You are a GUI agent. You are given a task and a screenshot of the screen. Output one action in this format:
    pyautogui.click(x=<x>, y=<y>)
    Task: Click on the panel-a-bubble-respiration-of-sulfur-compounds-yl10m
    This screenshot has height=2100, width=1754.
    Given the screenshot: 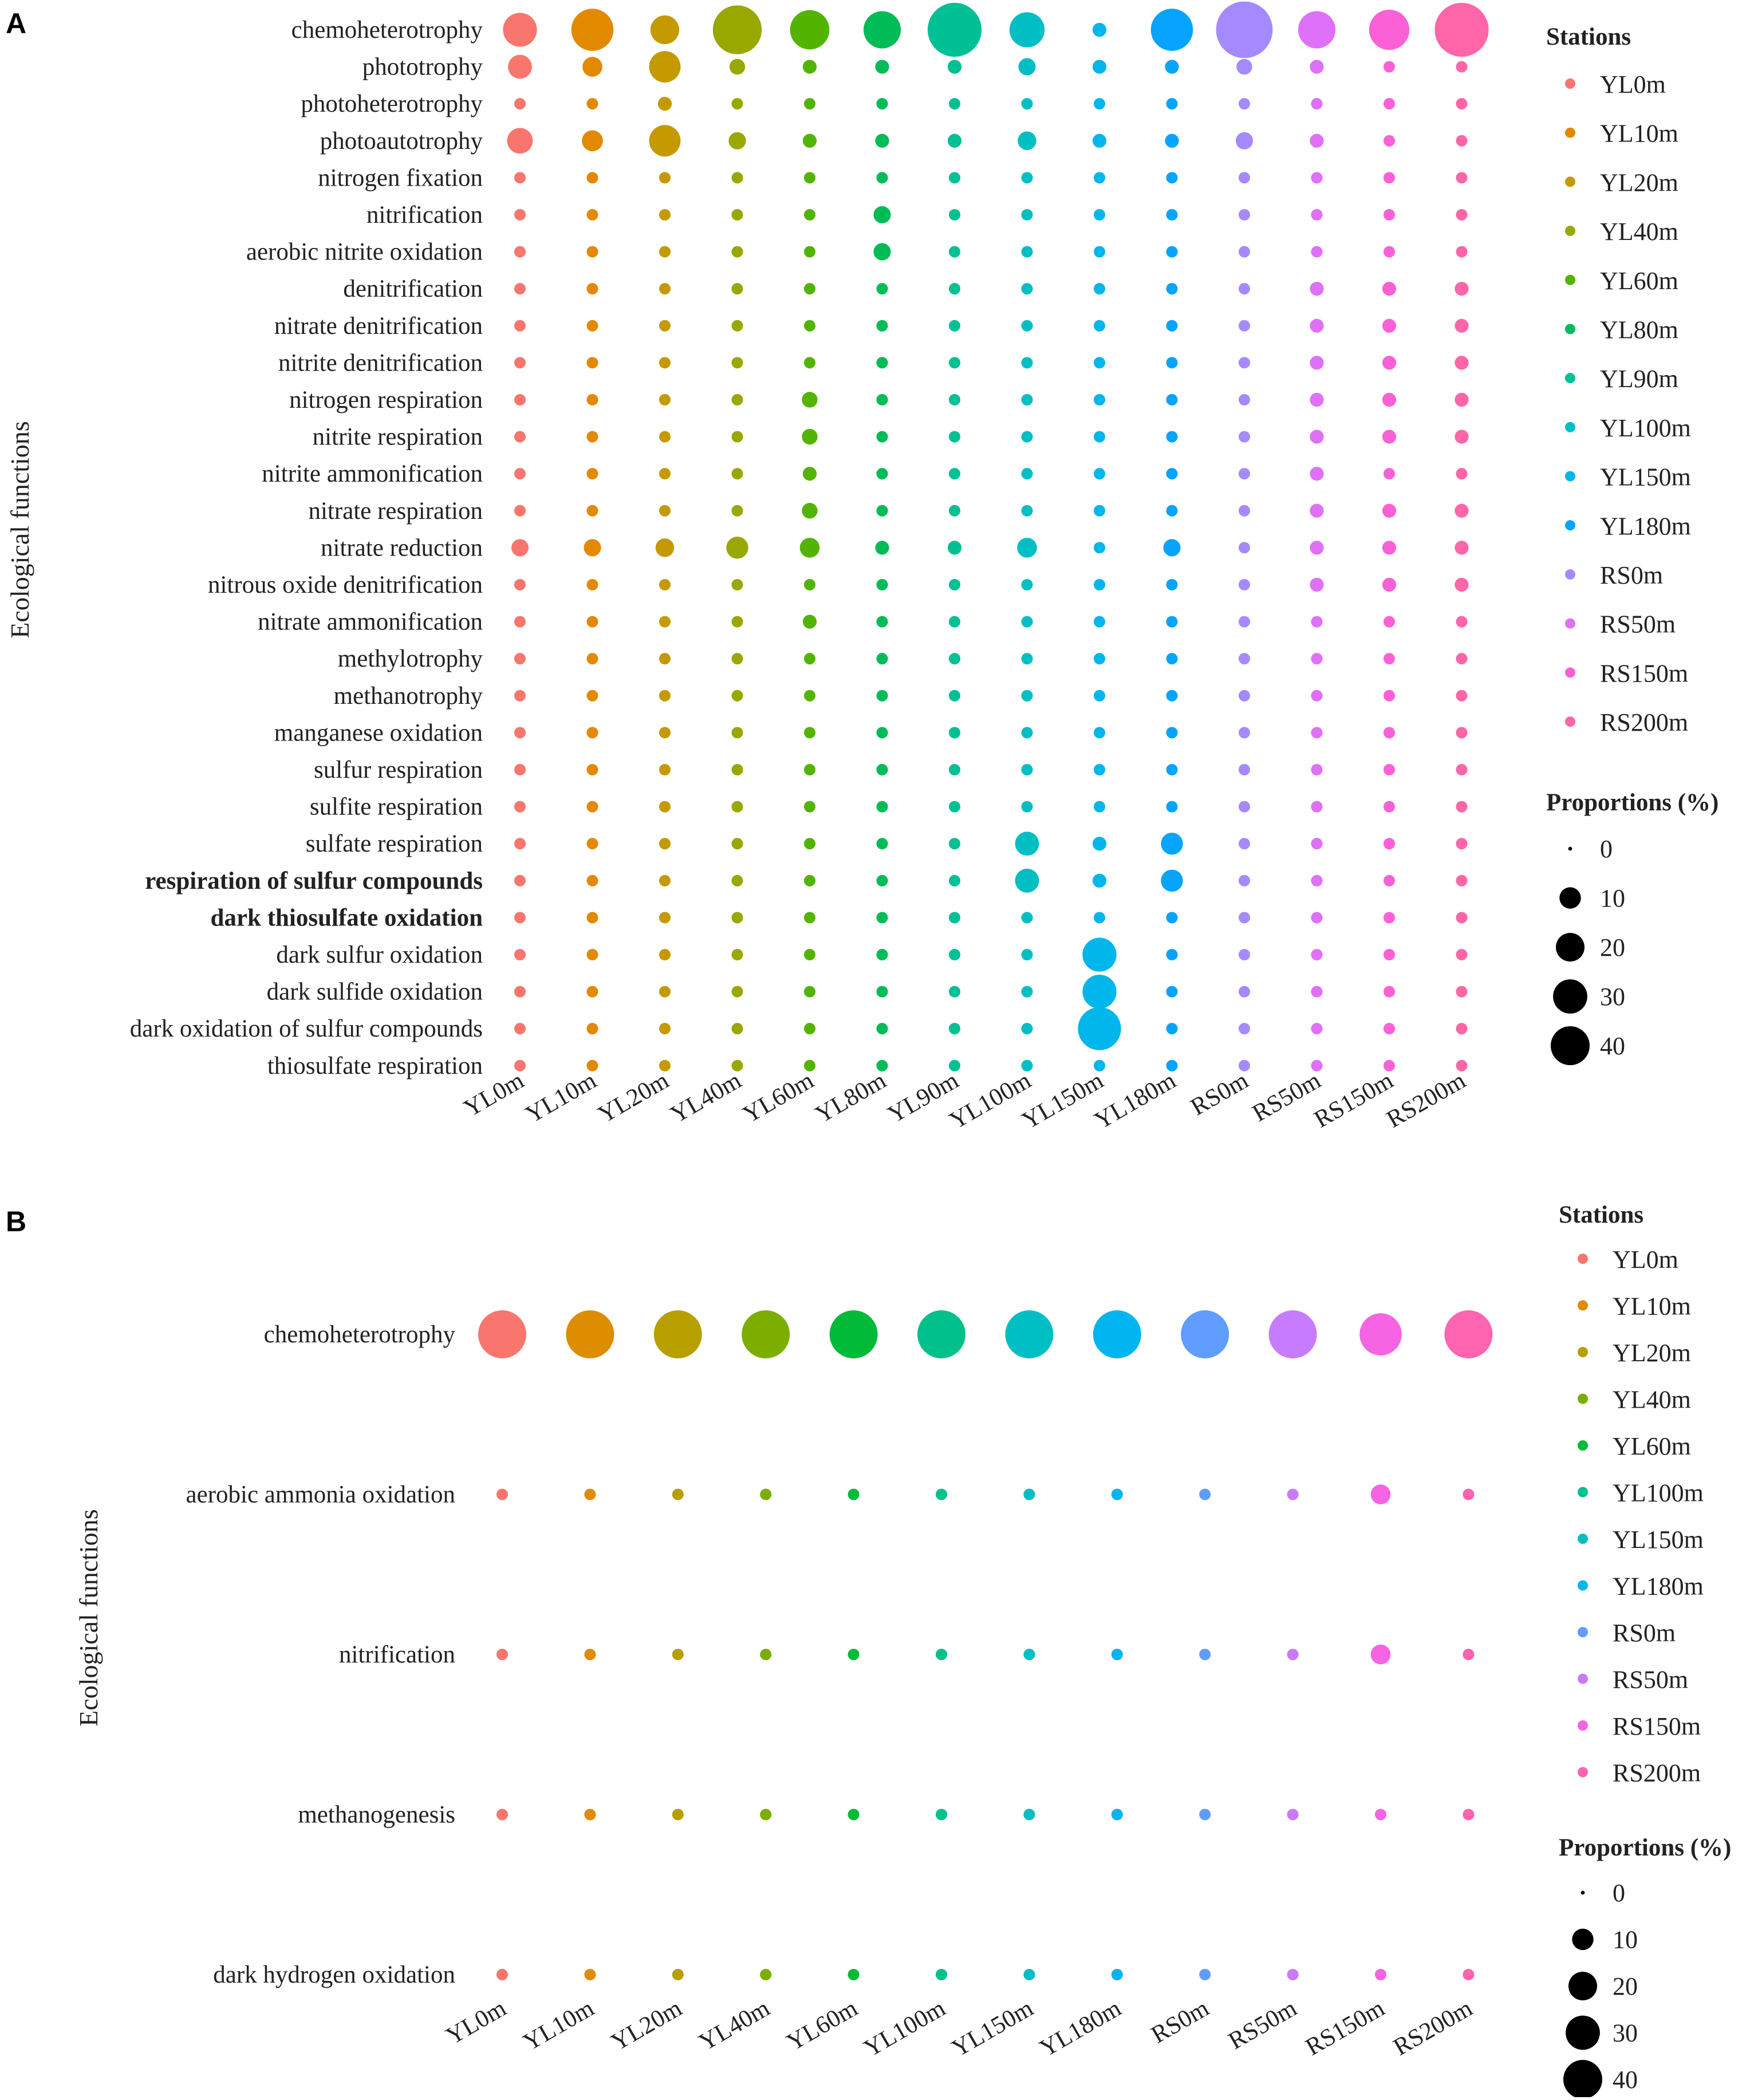 What is the action you would take?
    pyautogui.click(x=592, y=880)
    